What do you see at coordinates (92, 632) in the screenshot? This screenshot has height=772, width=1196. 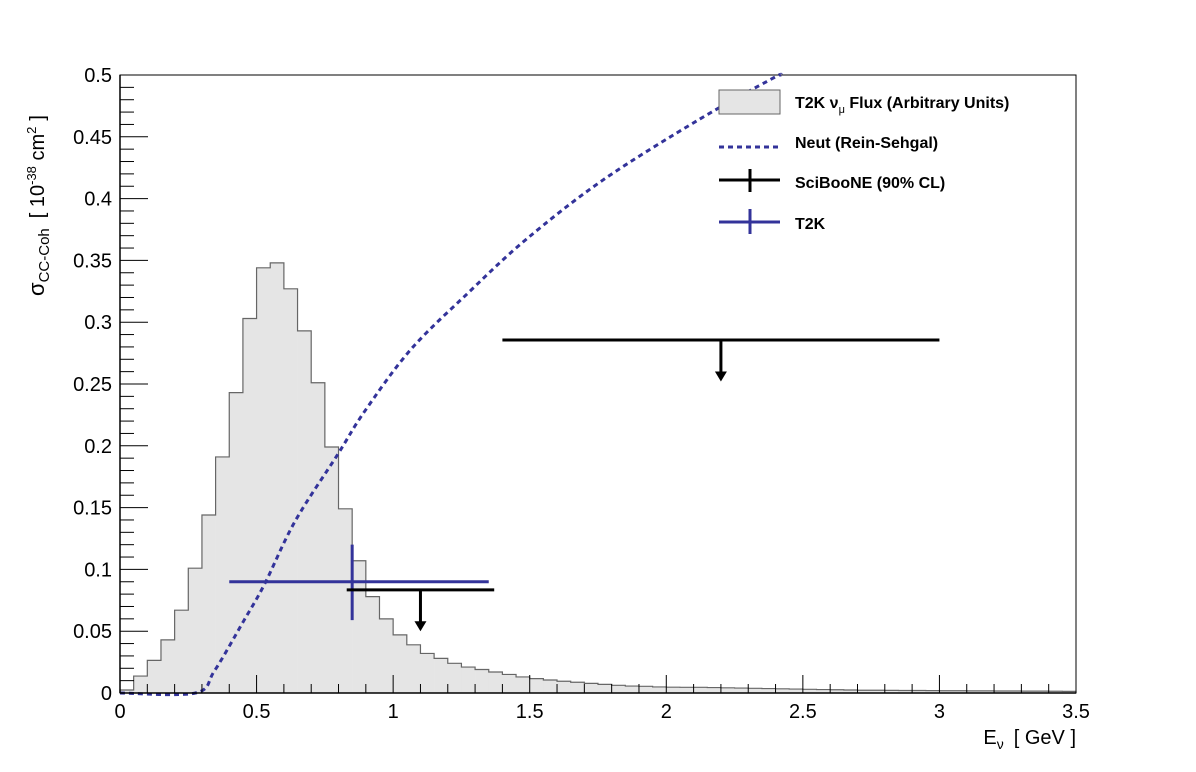 I see `y-tick-label: 0.05` at bounding box center [92, 632].